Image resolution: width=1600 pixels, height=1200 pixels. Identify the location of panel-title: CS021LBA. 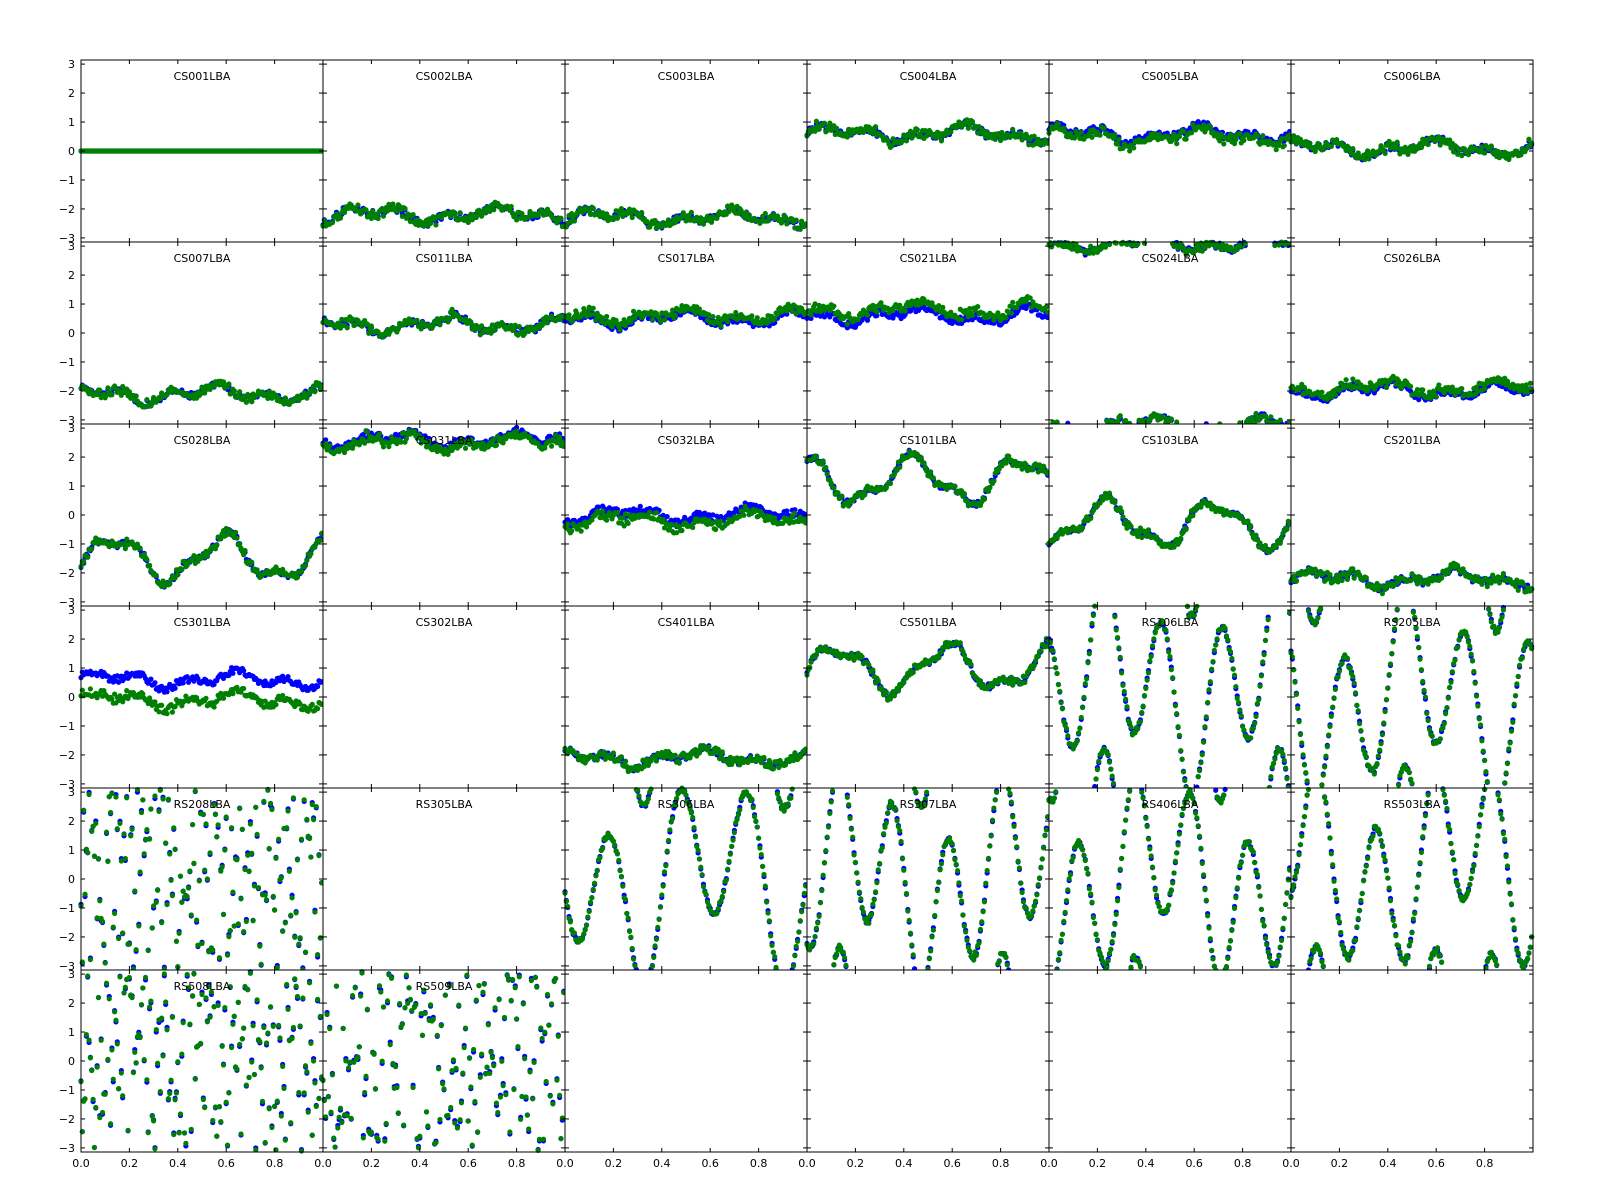
(928, 258).